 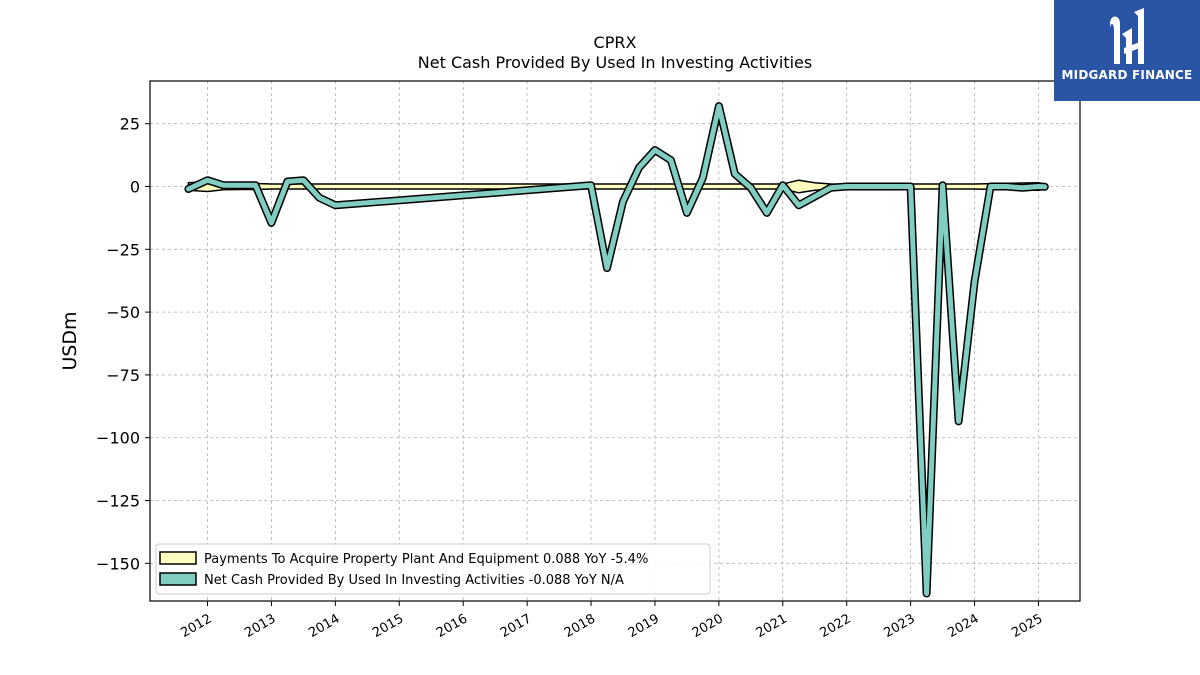 What do you see at coordinates (196, 626) in the screenshot?
I see `x-tick-label: 2012` at bounding box center [196, 626].